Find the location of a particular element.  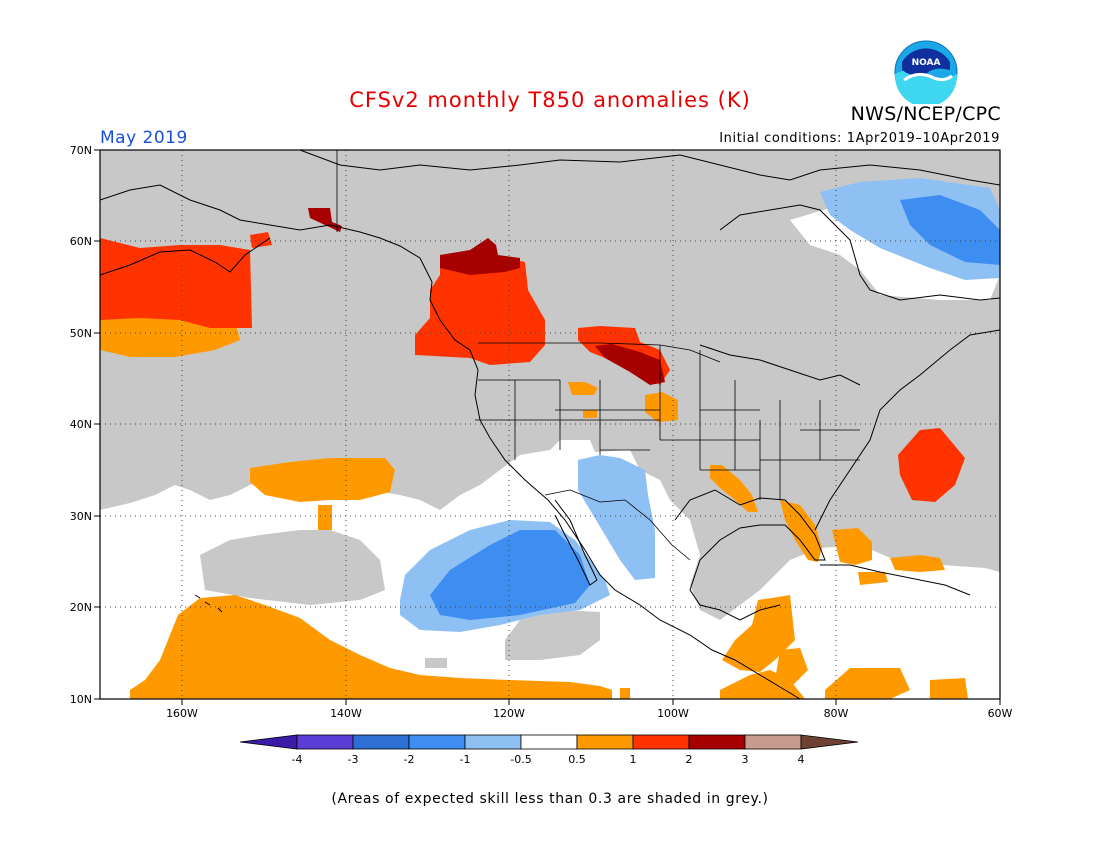

colorbar-label: 3 is located at coordinates (745, 759).